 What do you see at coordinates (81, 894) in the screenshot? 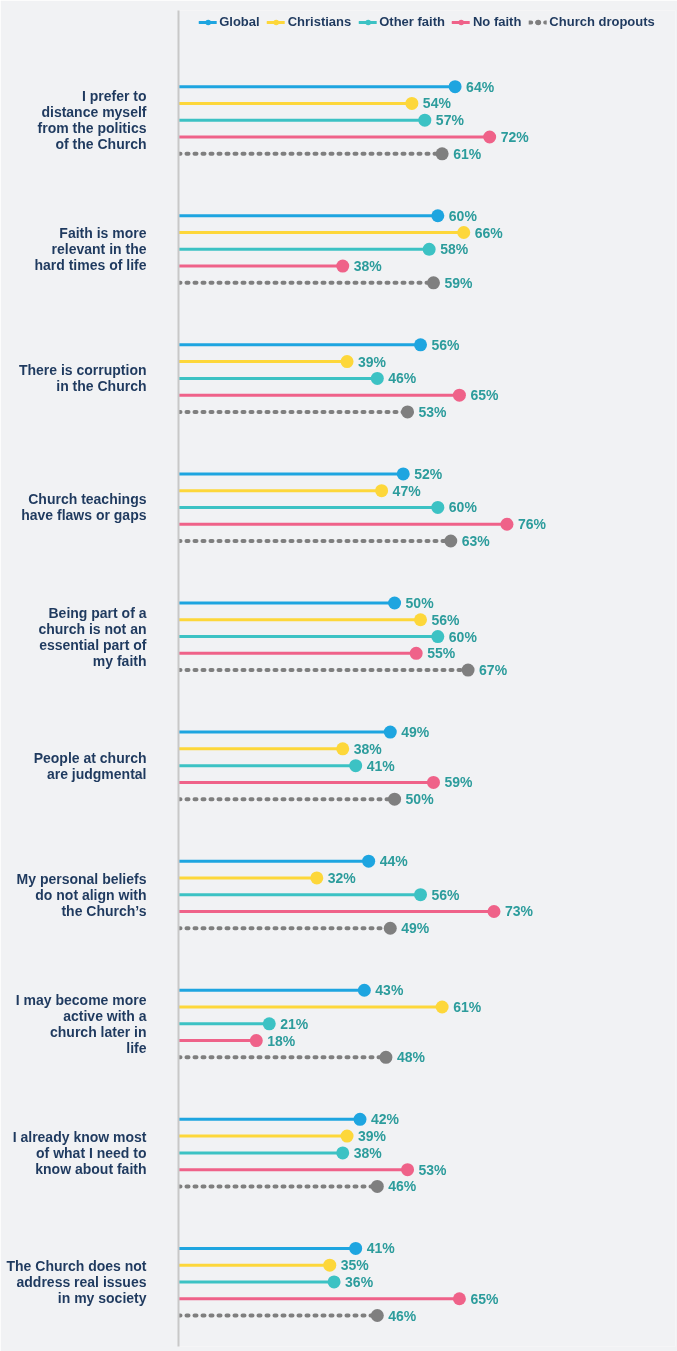
I see `y-tick-label: My personal beliefs do not align with the Church’s` at bounding box center [81, 894].